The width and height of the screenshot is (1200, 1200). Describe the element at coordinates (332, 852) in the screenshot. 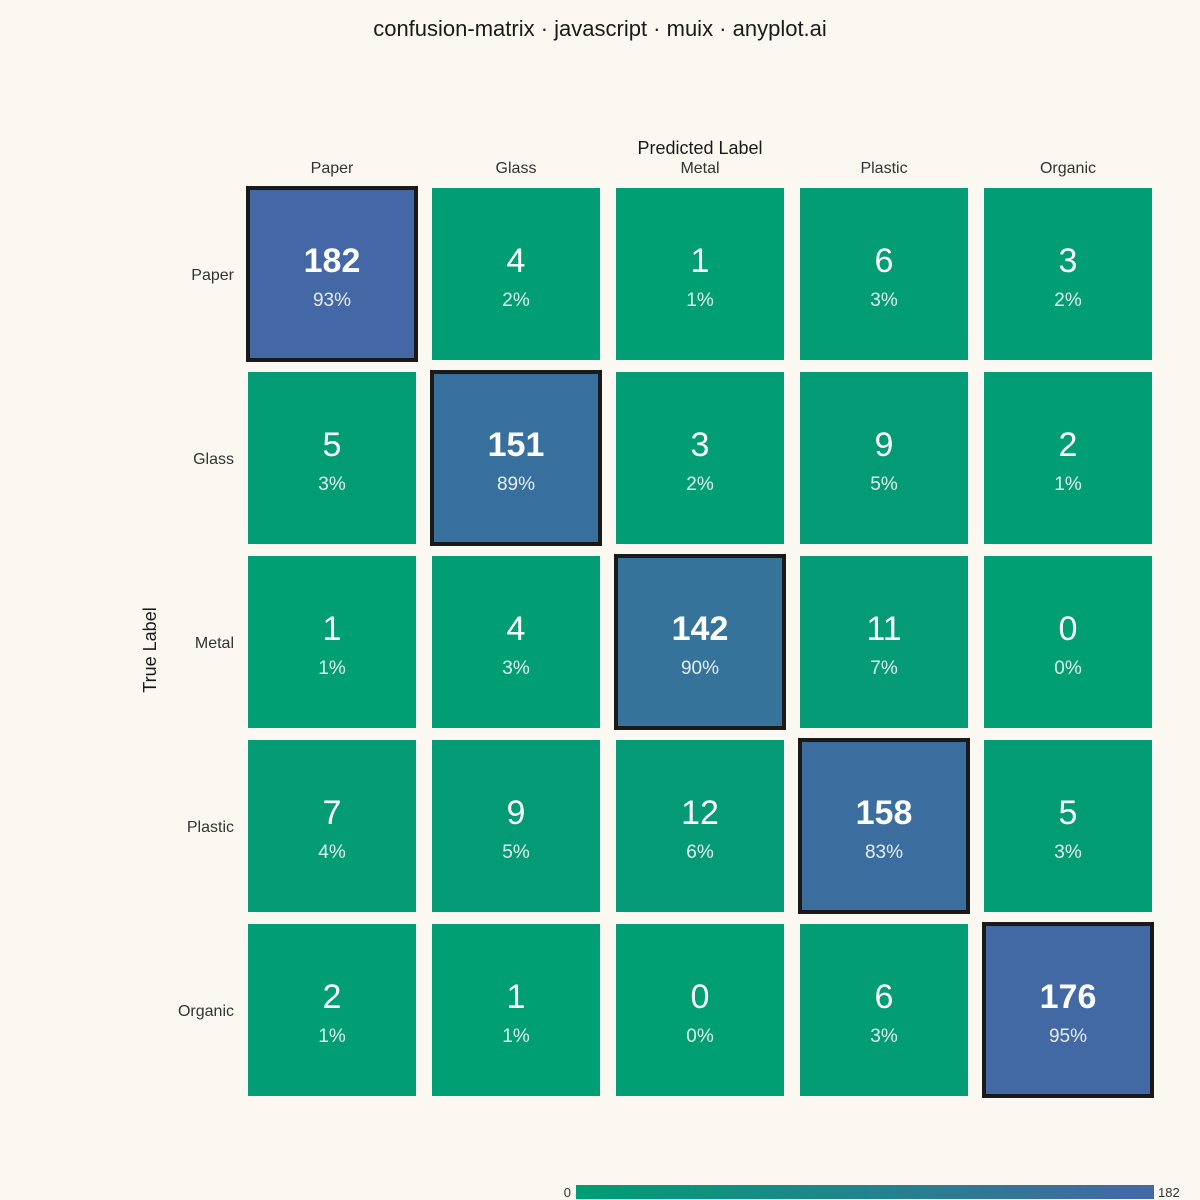

I see `cell-percent-label: 4%` at that location.